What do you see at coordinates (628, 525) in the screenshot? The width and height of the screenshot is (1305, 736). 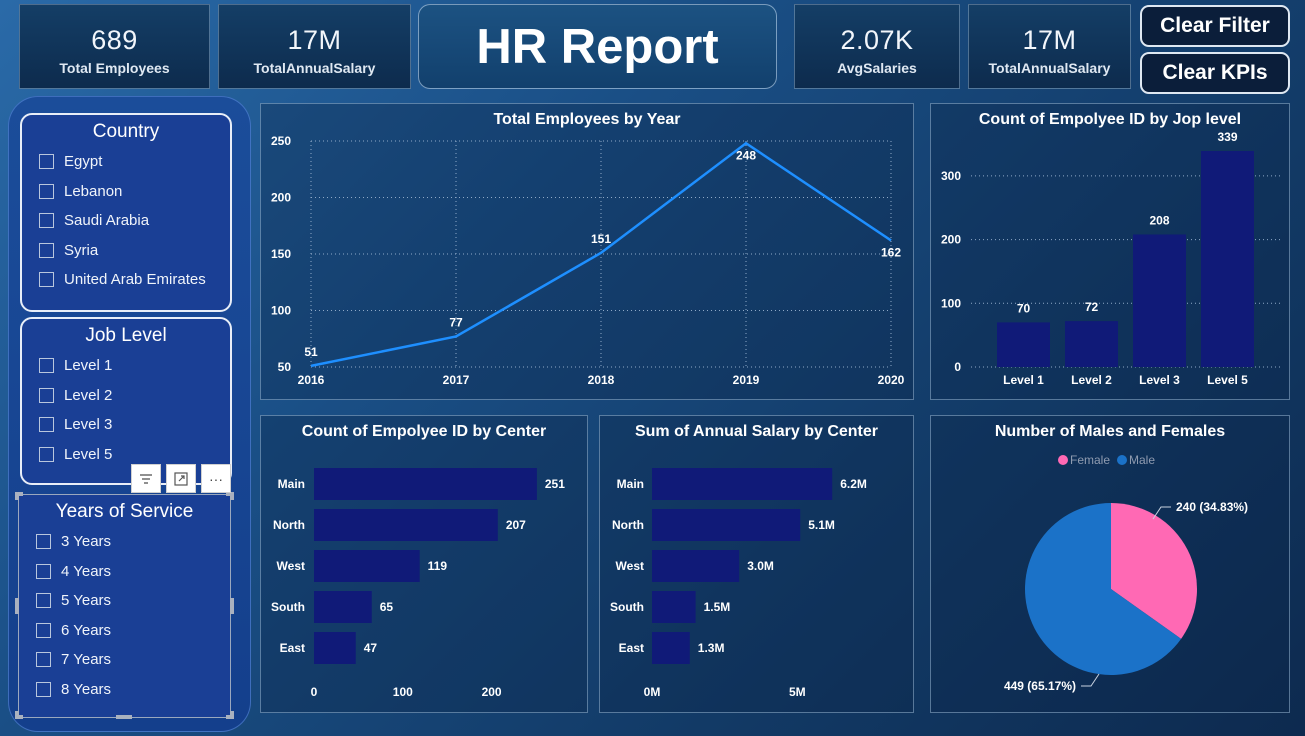 I see `y-tick-label: North` at bounding box center [628, 525].